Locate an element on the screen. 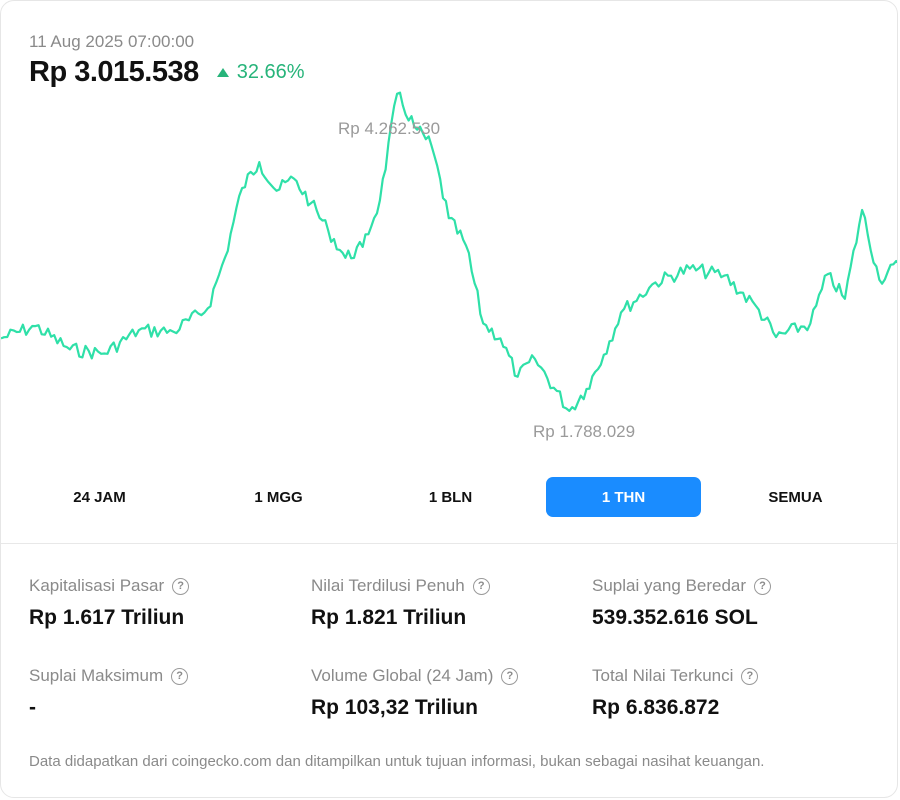 This screenshot has width=900, height=800. tab-label: 24 JAM is located at coordinates (99, 497).